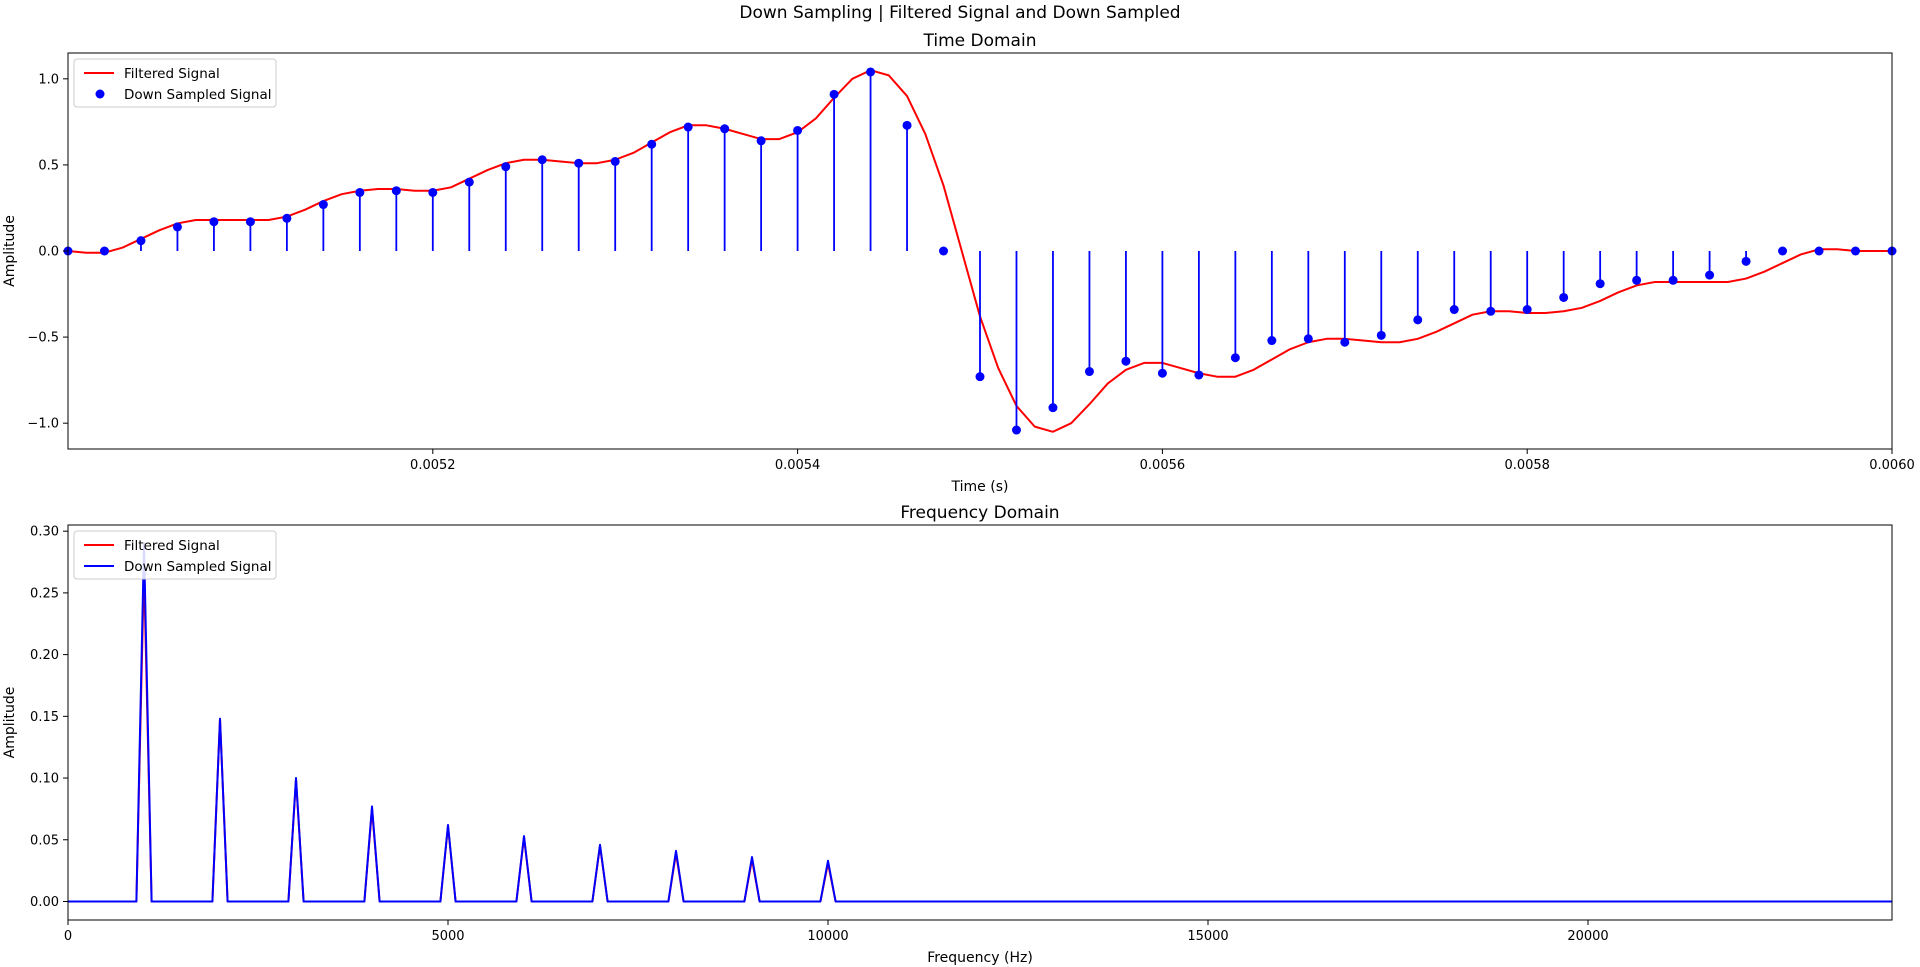  Describe the element at coordinates (1587, 936) in the screenshot. I see `frequency-domain-xtick-label: 20000` at that location.